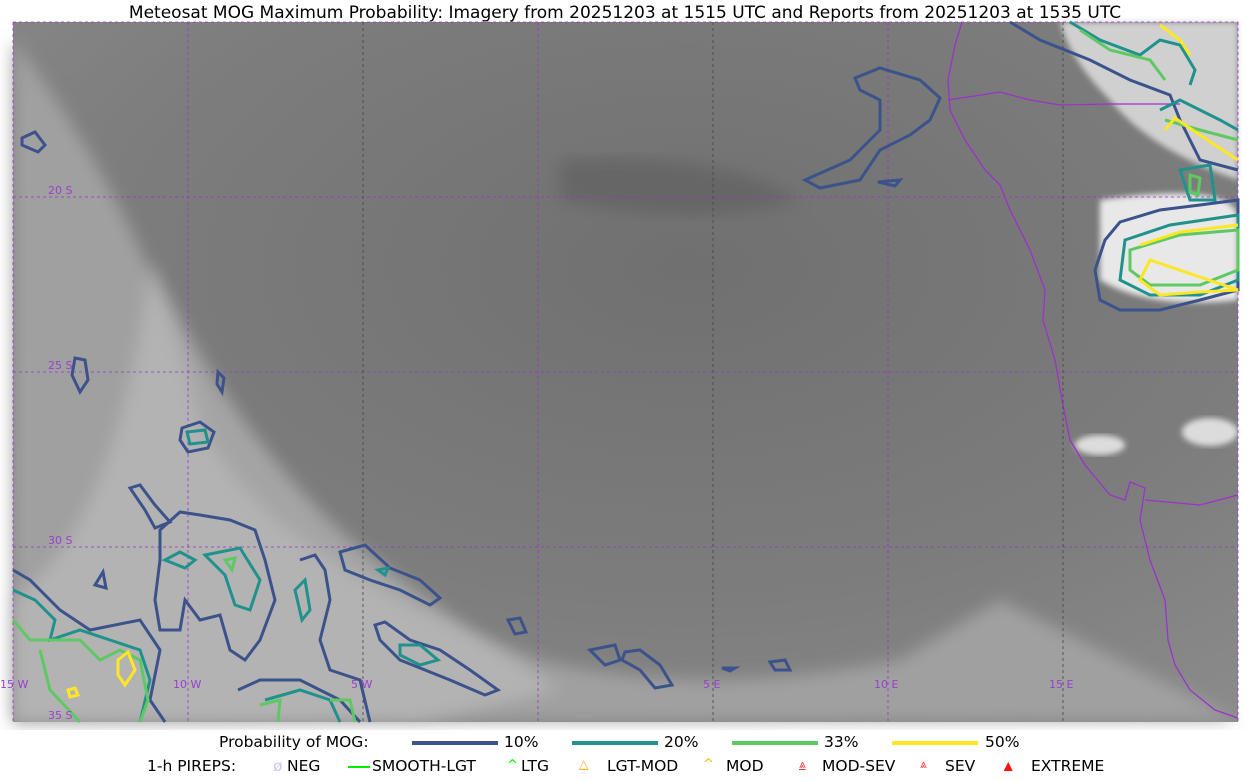  What do you see at coordinates (278, 766) in the screenshot?
I see `neg-circle-slash-icon: ø` at bounding box center [278, 766].